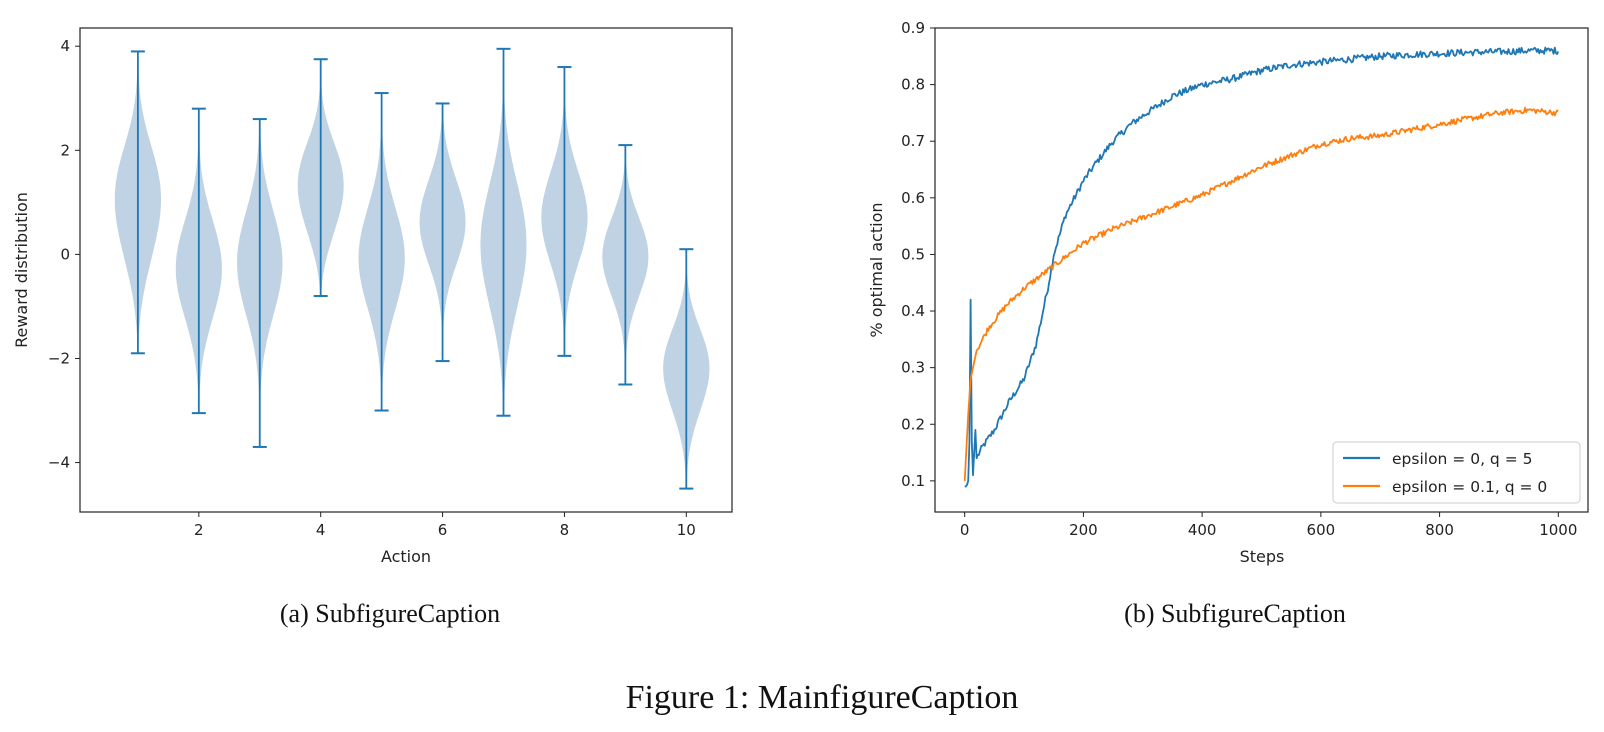  What do you see at coordinates (443, 530) in the screenshot?
I see `x-tick-label-a: 6` at bounding box center [443, 530].